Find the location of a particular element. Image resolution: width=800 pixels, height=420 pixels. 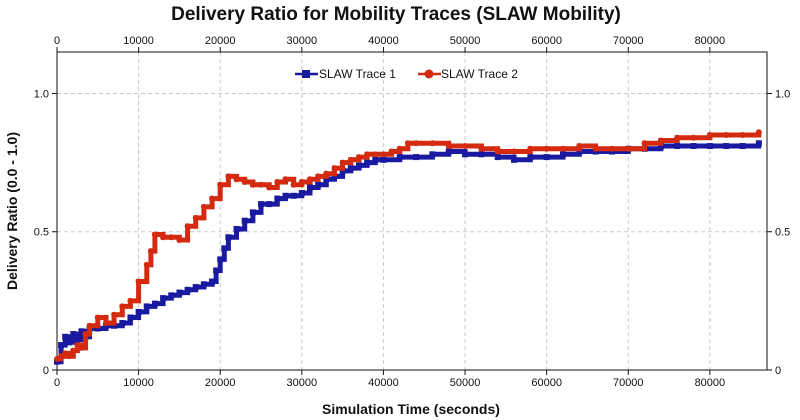

y-tick-label-right: 1.0 is located at coordinates (782, 94).